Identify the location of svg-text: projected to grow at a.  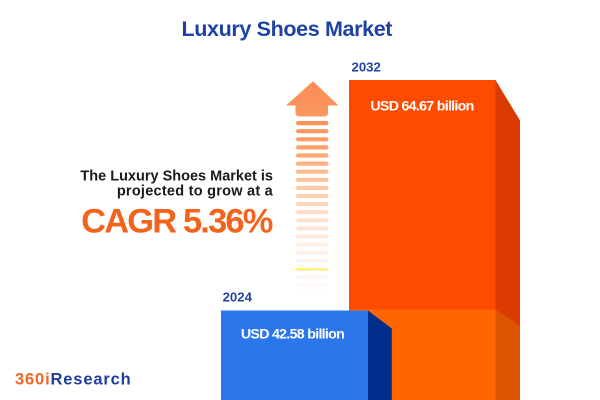
(195, 192).